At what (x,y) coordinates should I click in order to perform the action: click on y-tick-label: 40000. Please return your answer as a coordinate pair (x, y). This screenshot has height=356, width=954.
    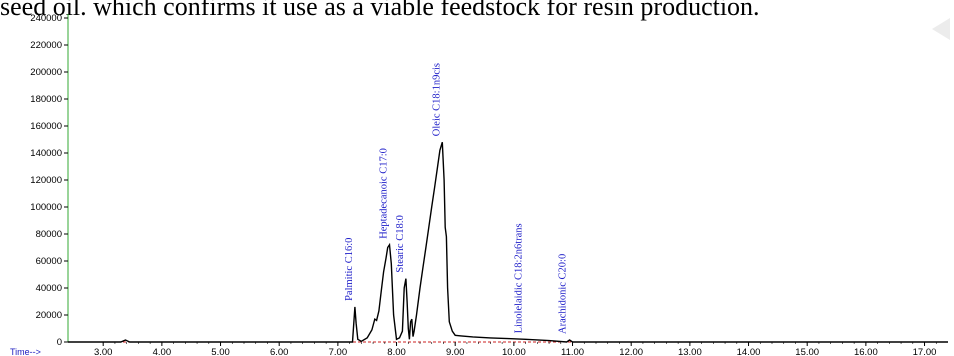
    Looking at the image, I should click on (49, 288).